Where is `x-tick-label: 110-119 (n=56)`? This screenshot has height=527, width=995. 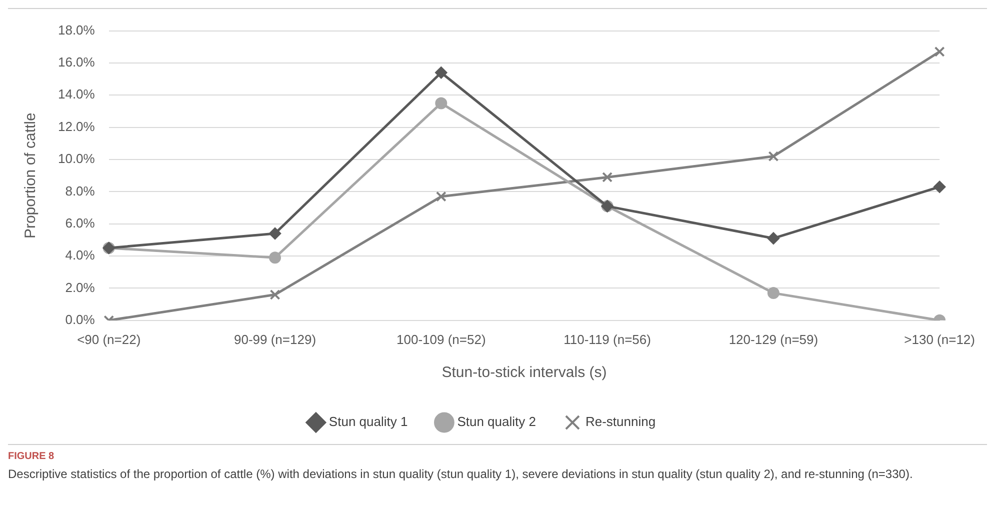 x-tick-label: 110-119 (n=56) is located at coordinates (607, 339).